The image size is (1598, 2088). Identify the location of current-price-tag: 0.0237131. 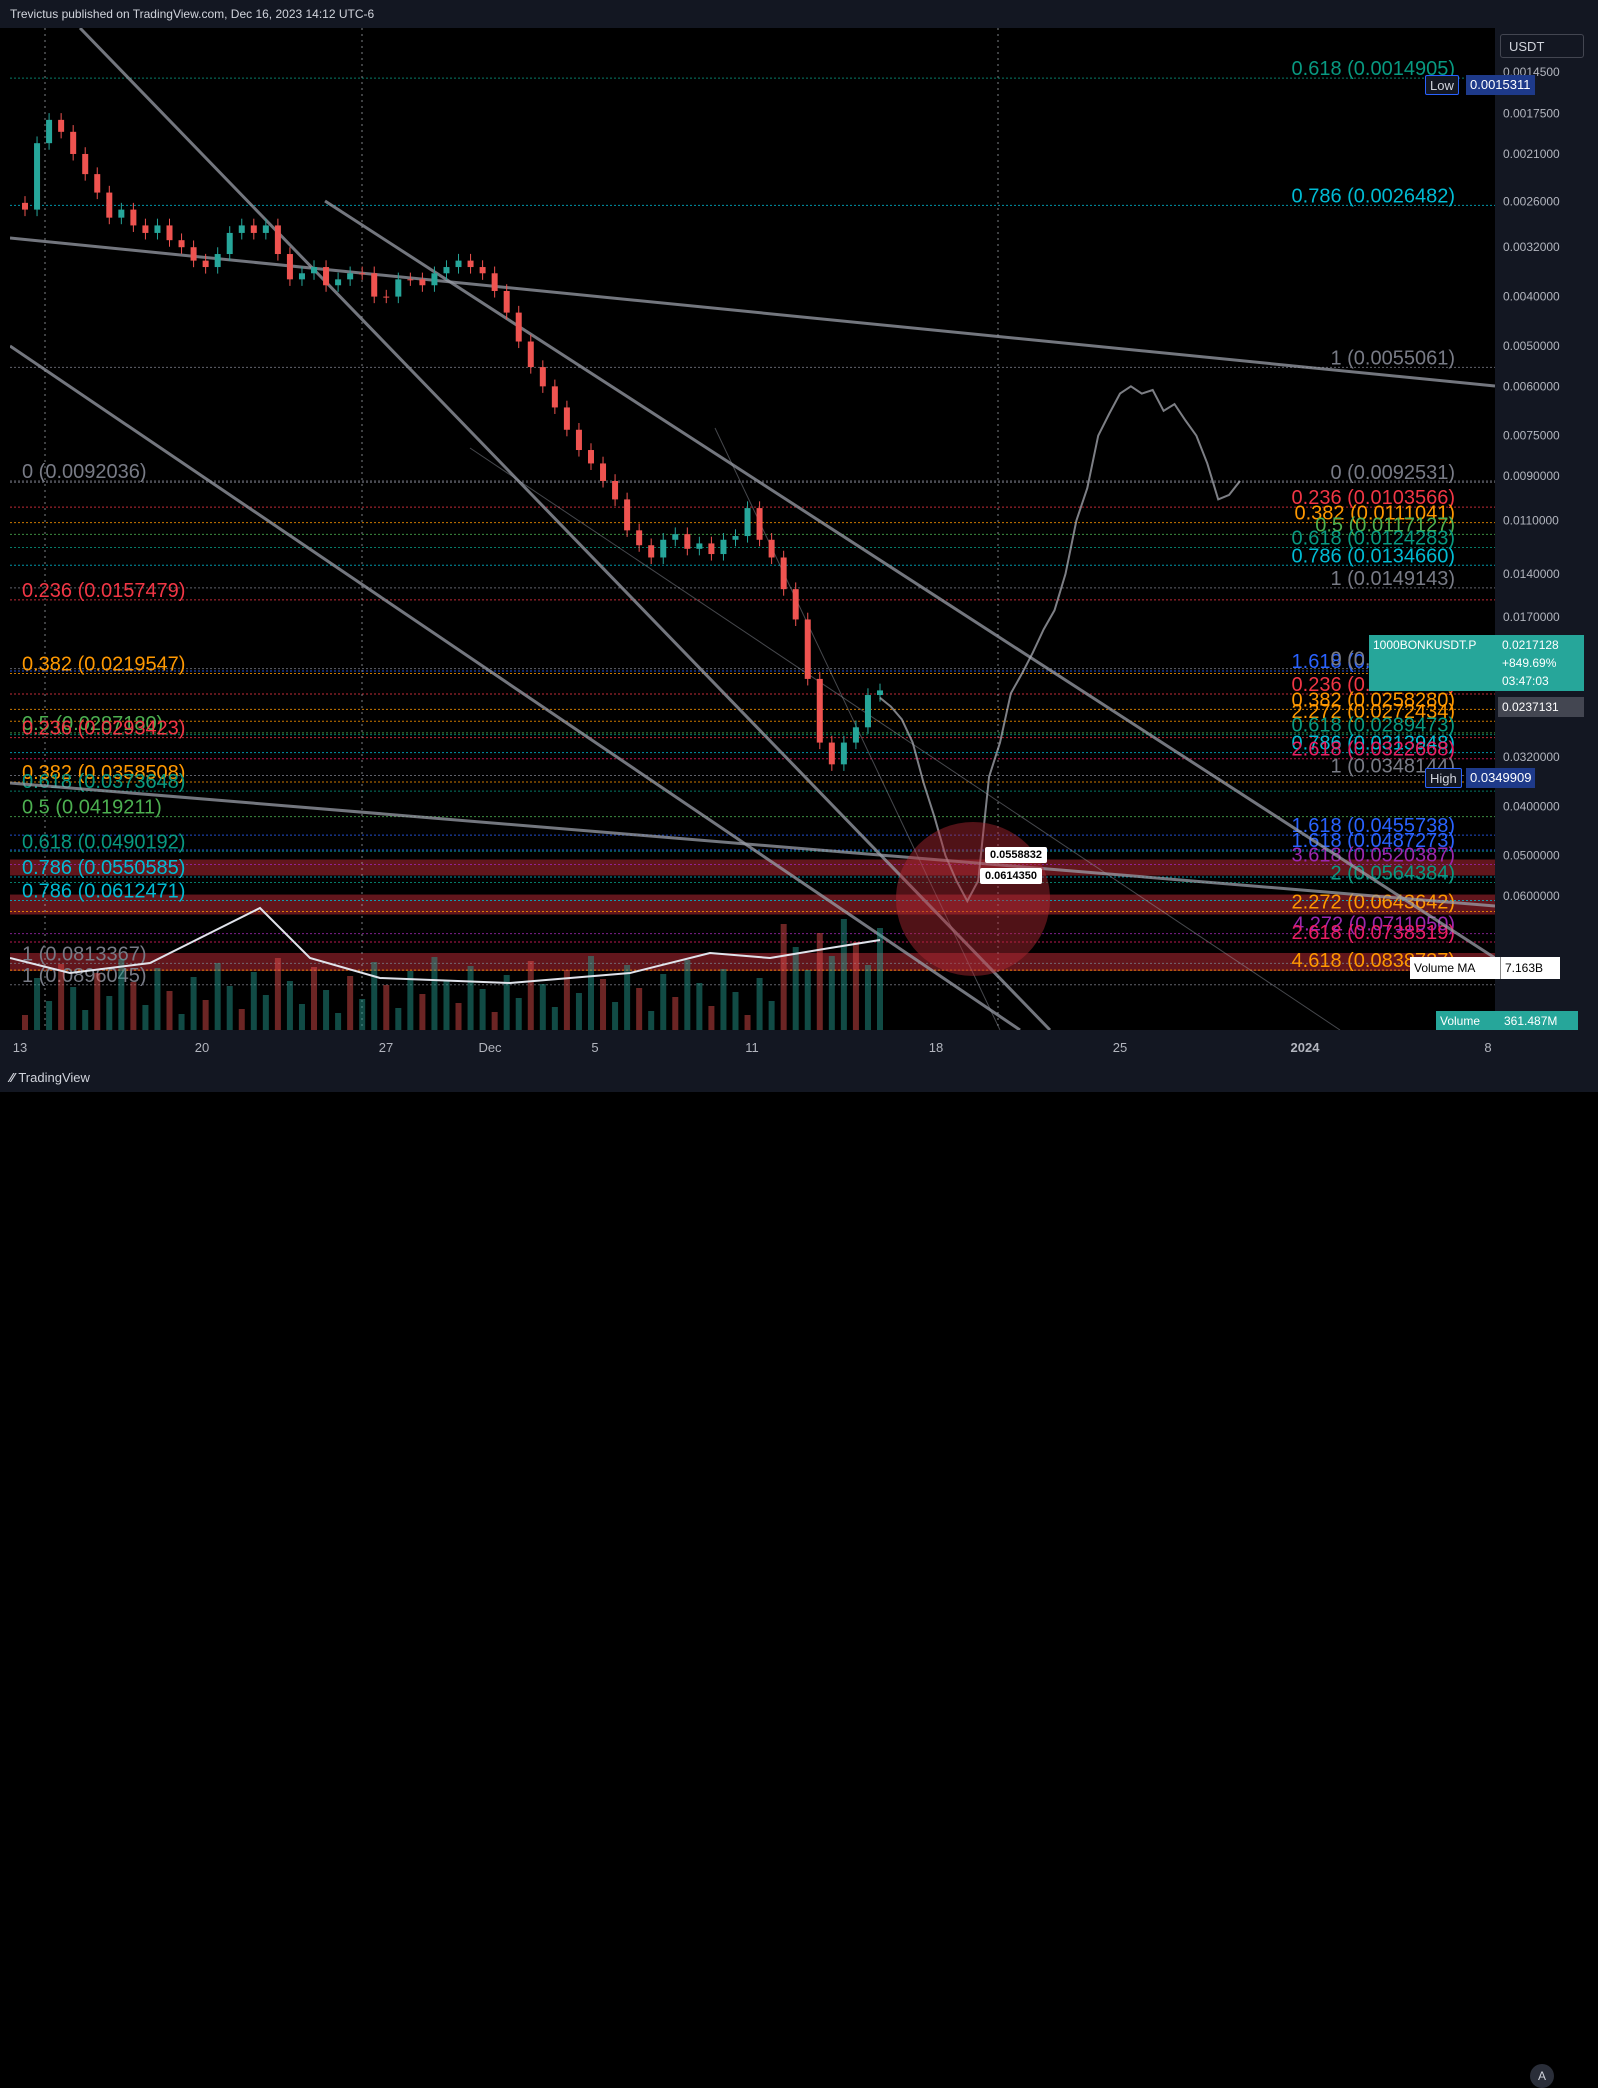
(1541, 707).